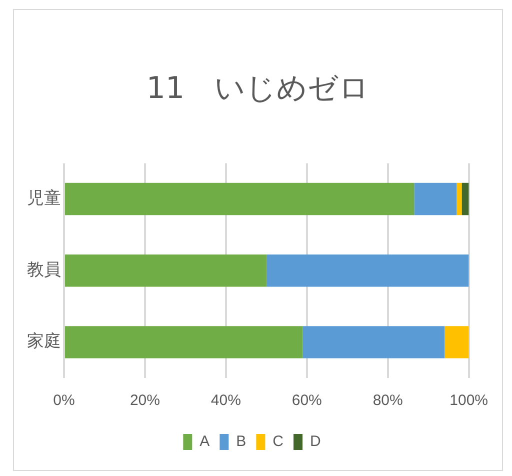 Image resolution: width=512 pixels, height=476 pixels. I want to click on x-tick-label: 80%, so click(387, 401).